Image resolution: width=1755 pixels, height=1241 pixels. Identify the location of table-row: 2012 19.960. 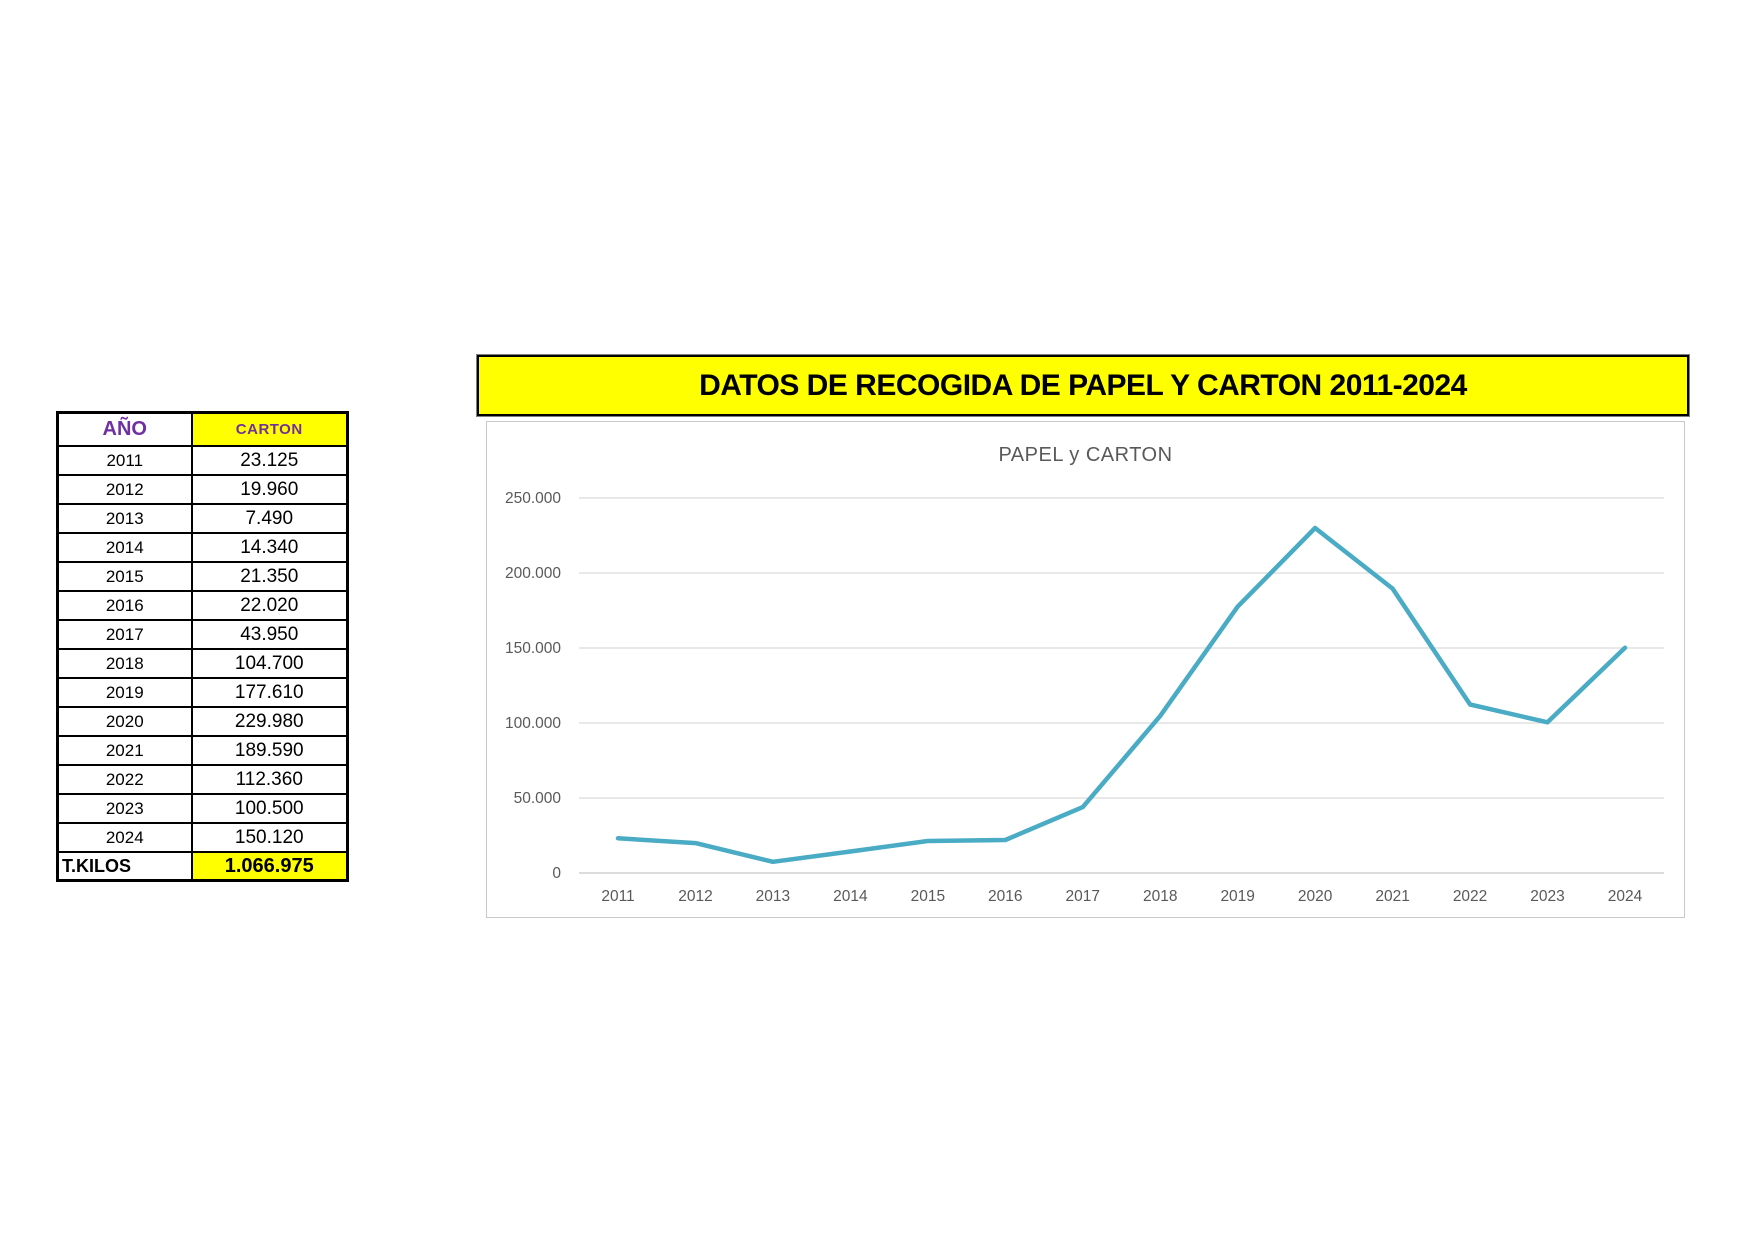
(202, 489).